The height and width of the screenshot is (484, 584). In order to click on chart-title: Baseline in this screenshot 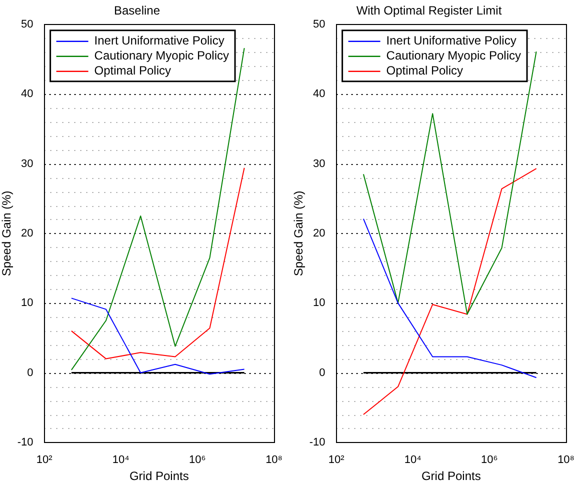, I will do `click(137, 11)`.